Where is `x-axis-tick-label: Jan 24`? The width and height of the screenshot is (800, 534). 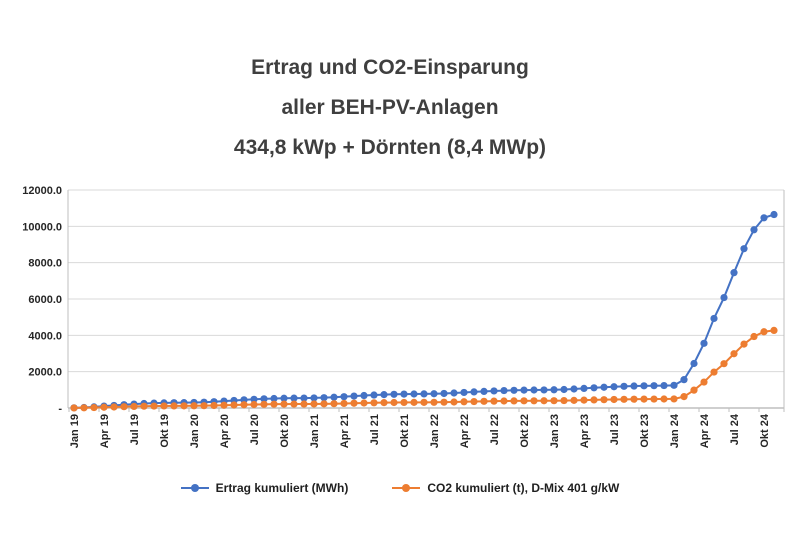 x-axis-tick-label: Jan 24 is located at coordinates (675, 430).